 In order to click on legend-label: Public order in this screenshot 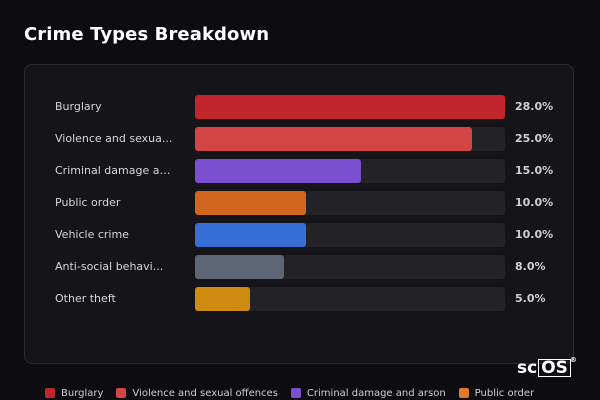, I will do `click(504, 393)`.